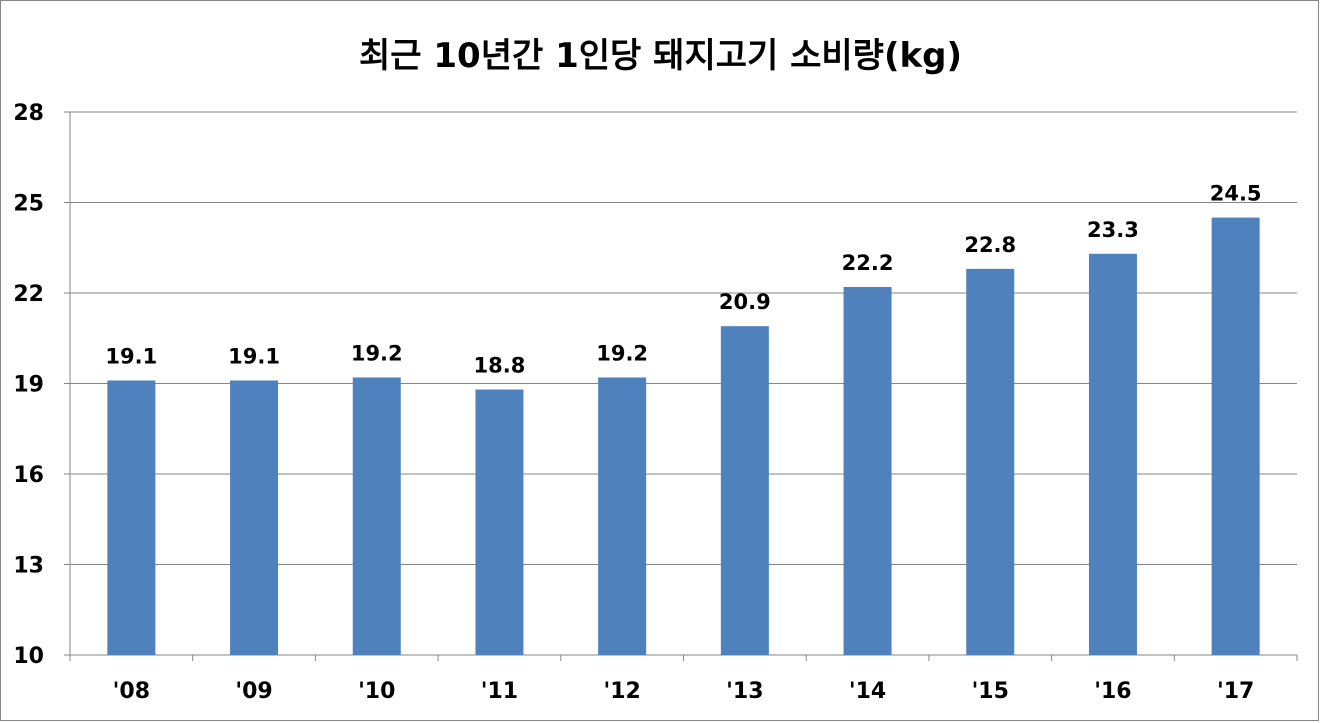  Describe the element at coordinates (28, 113) in the screenshot. I see `y-tick-label: 28` at that location.